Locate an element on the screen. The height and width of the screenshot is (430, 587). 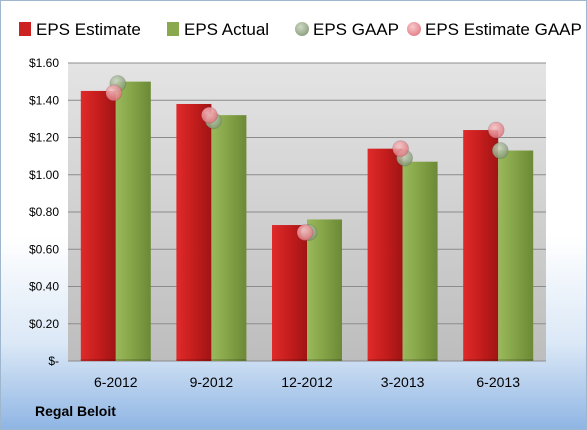
x-tick-label: 3-2013 is located at coordinates (403, 382).